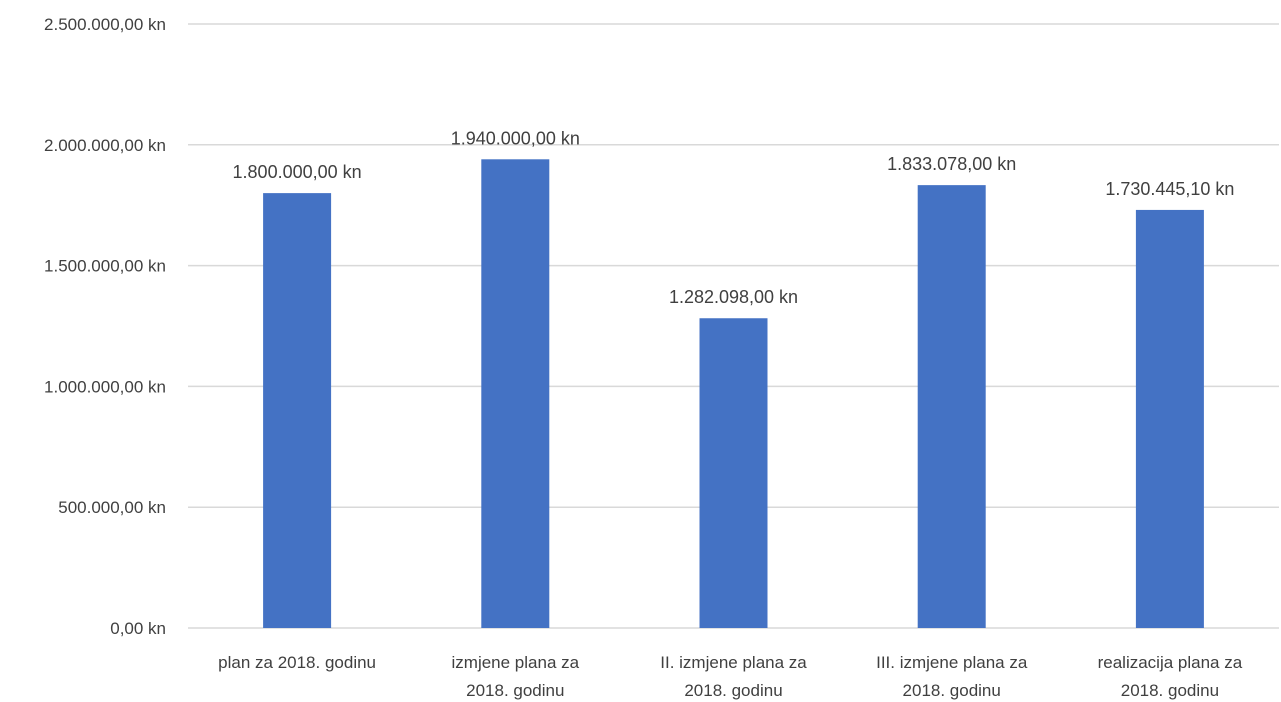 The image size is (1281, 702). Describe the element at coordinates (138, 628) in the screenshot. I see `y-tick-label: 0,00 kn` at that location.